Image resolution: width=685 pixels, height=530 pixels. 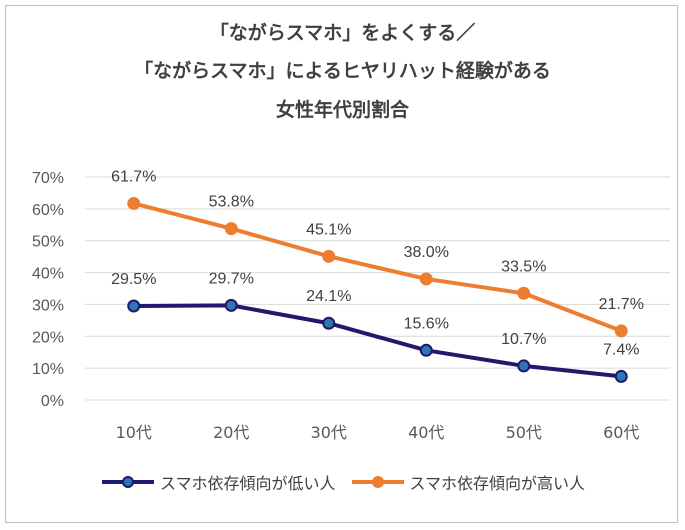 What do you see at coordinates (48, 242) in the screenshot?
I see `y-tick-label: 50%` at bounding box center [48, 242].